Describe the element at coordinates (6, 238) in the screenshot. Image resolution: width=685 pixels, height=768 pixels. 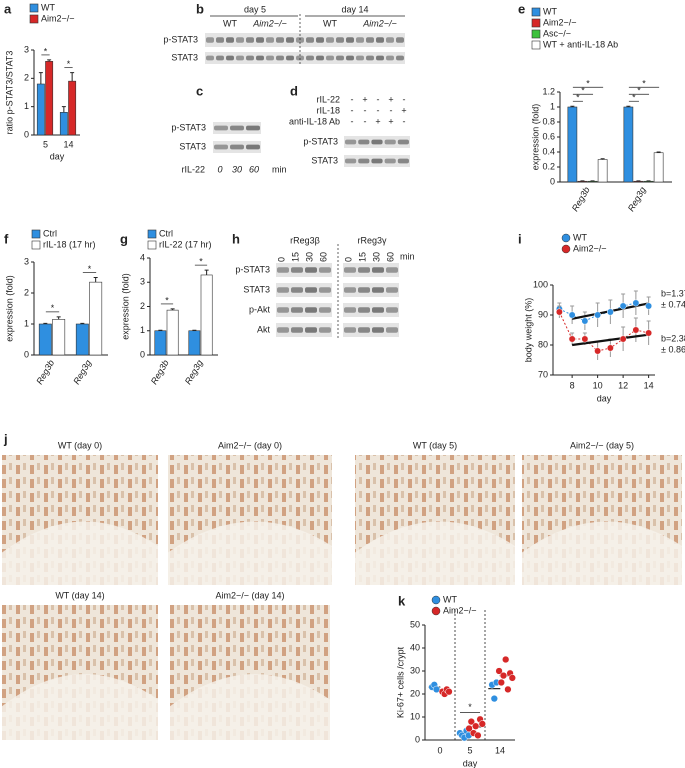
I see `panel-letter: f` at that location.